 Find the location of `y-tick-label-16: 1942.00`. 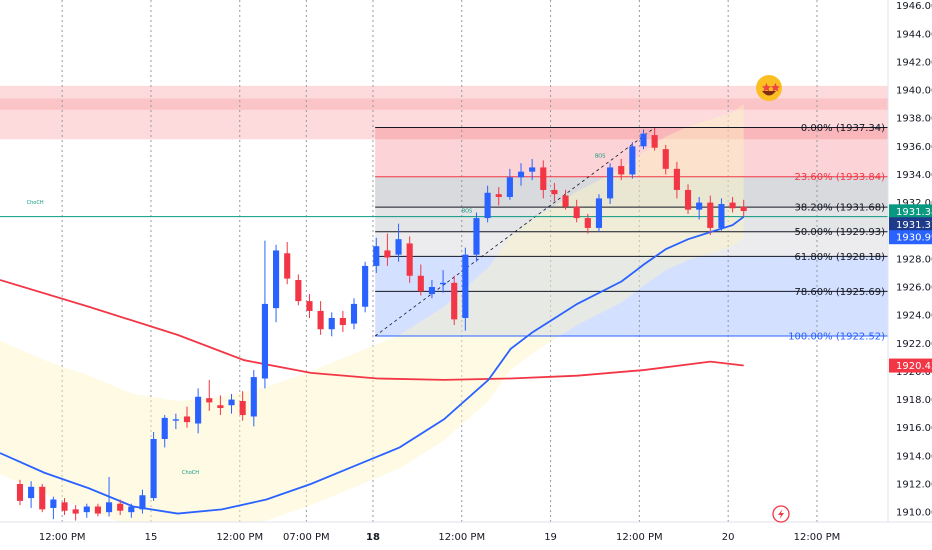

y-tick-label-16: 1942.00 is located at coordinates (914, 62).